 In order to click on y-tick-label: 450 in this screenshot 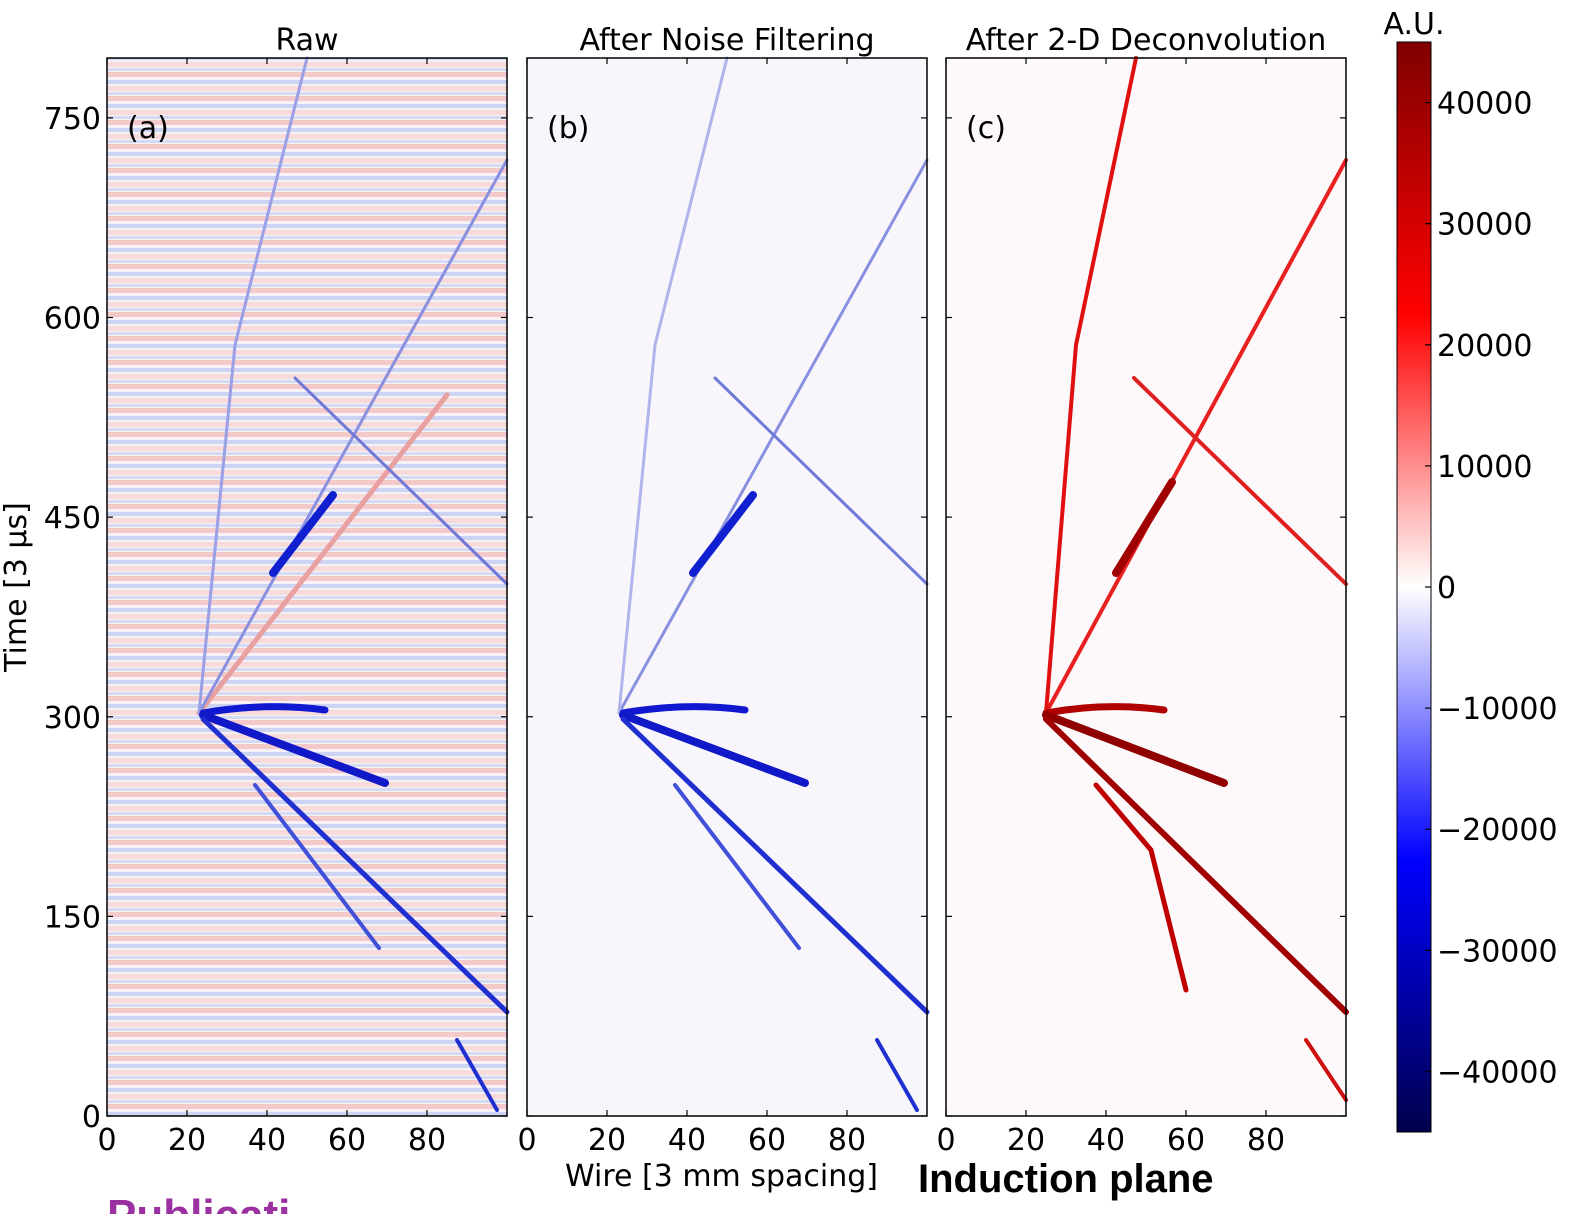, I will do `click(72, 518)`.